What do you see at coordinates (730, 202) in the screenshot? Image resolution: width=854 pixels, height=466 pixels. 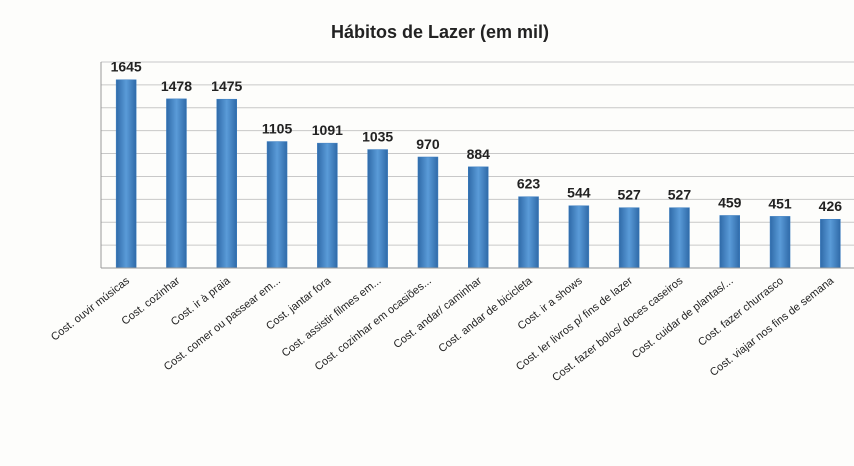 I see `value-label: 459` at bounding box center [730, 202].